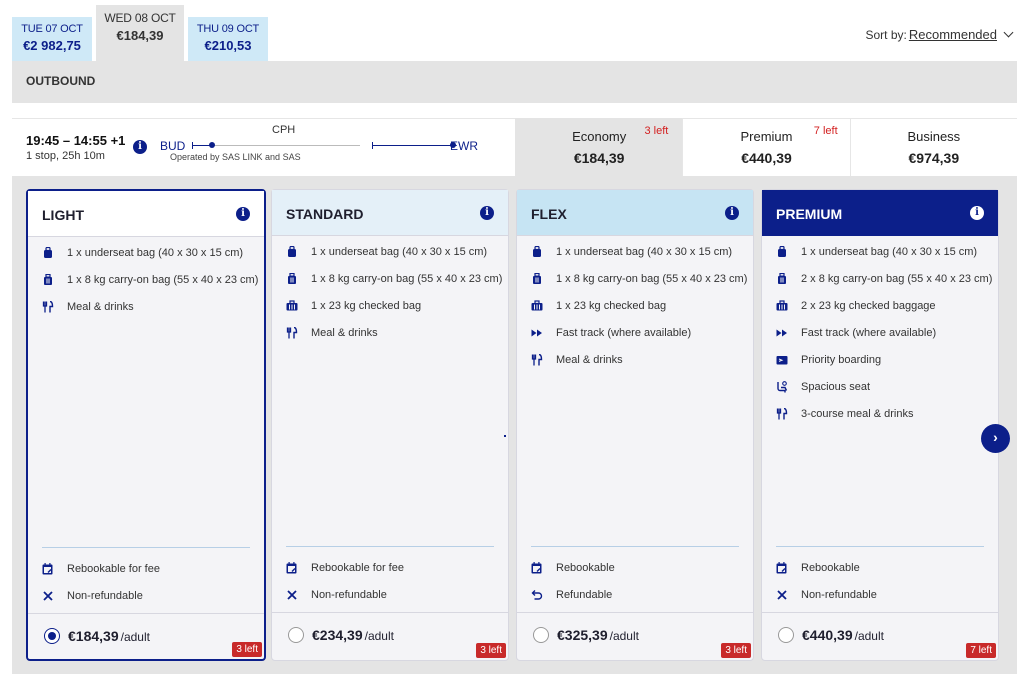  I want to click on sort-control: Sort by: Recommended, so click(939, 34).